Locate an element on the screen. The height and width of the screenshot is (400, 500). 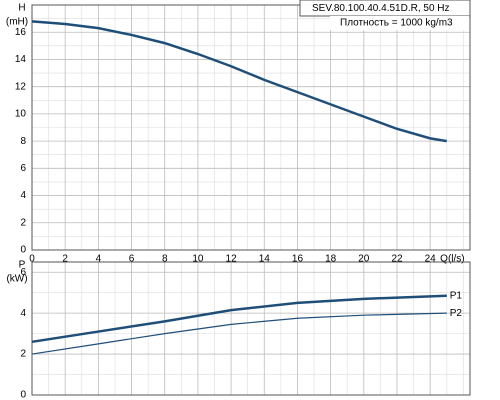
y-axis-unit: (kW) is located at coordinates (16, 279).